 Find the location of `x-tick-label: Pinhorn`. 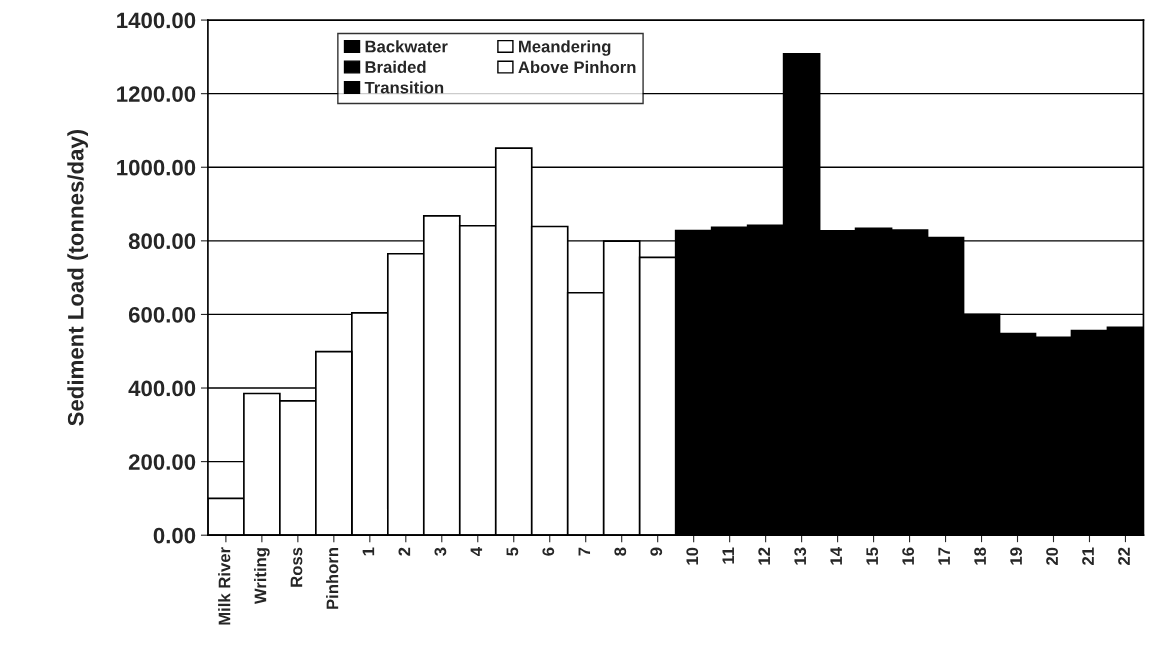

x-tick-label: Pinhorn is located at coordinates (332, 578).